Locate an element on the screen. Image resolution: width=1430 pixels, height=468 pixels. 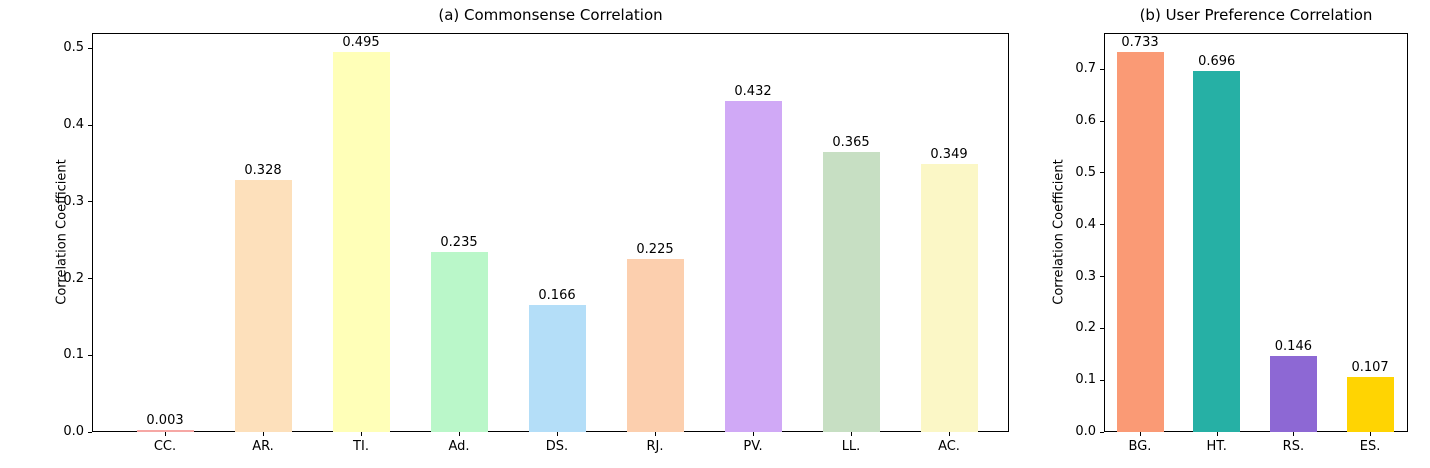
bar-value-label: 0.235 is located at coordinates (459, 242).